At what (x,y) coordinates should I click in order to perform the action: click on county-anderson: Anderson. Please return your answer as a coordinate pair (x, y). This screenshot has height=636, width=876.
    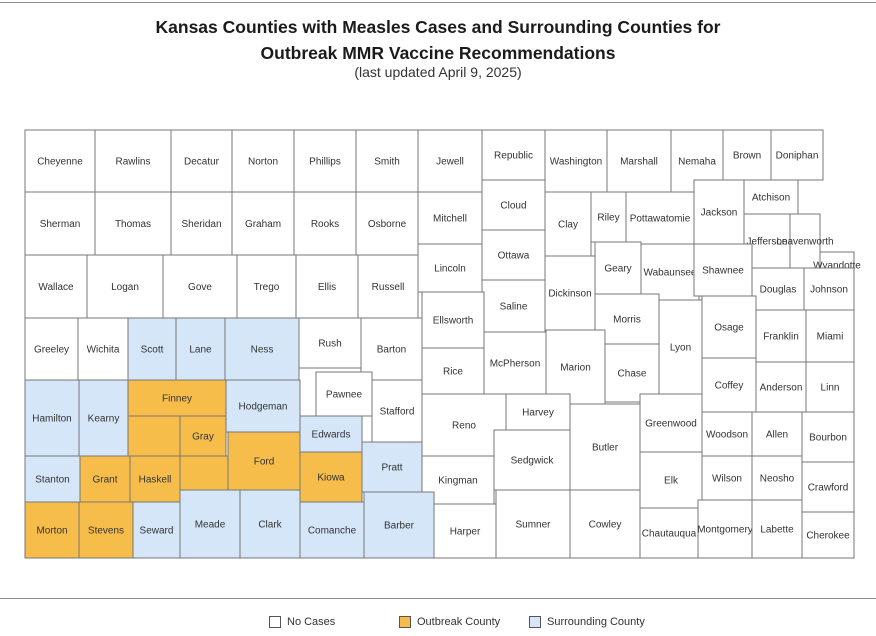
    Looking at the image, I should click on (781, 387).